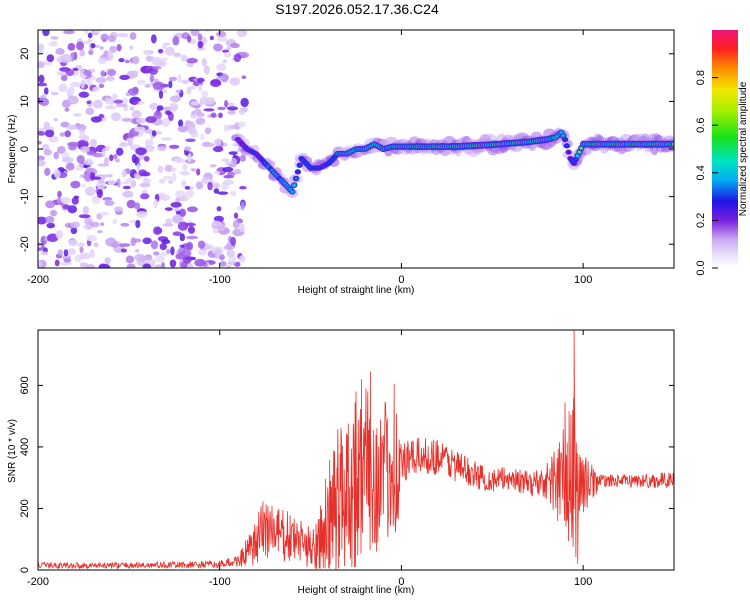 The width and height of the screenshot is (750, 600). What do you see at coordinates (725, 149) in the screenshot?
I see `colorbar-gradient` at bounding box center [725, 149].